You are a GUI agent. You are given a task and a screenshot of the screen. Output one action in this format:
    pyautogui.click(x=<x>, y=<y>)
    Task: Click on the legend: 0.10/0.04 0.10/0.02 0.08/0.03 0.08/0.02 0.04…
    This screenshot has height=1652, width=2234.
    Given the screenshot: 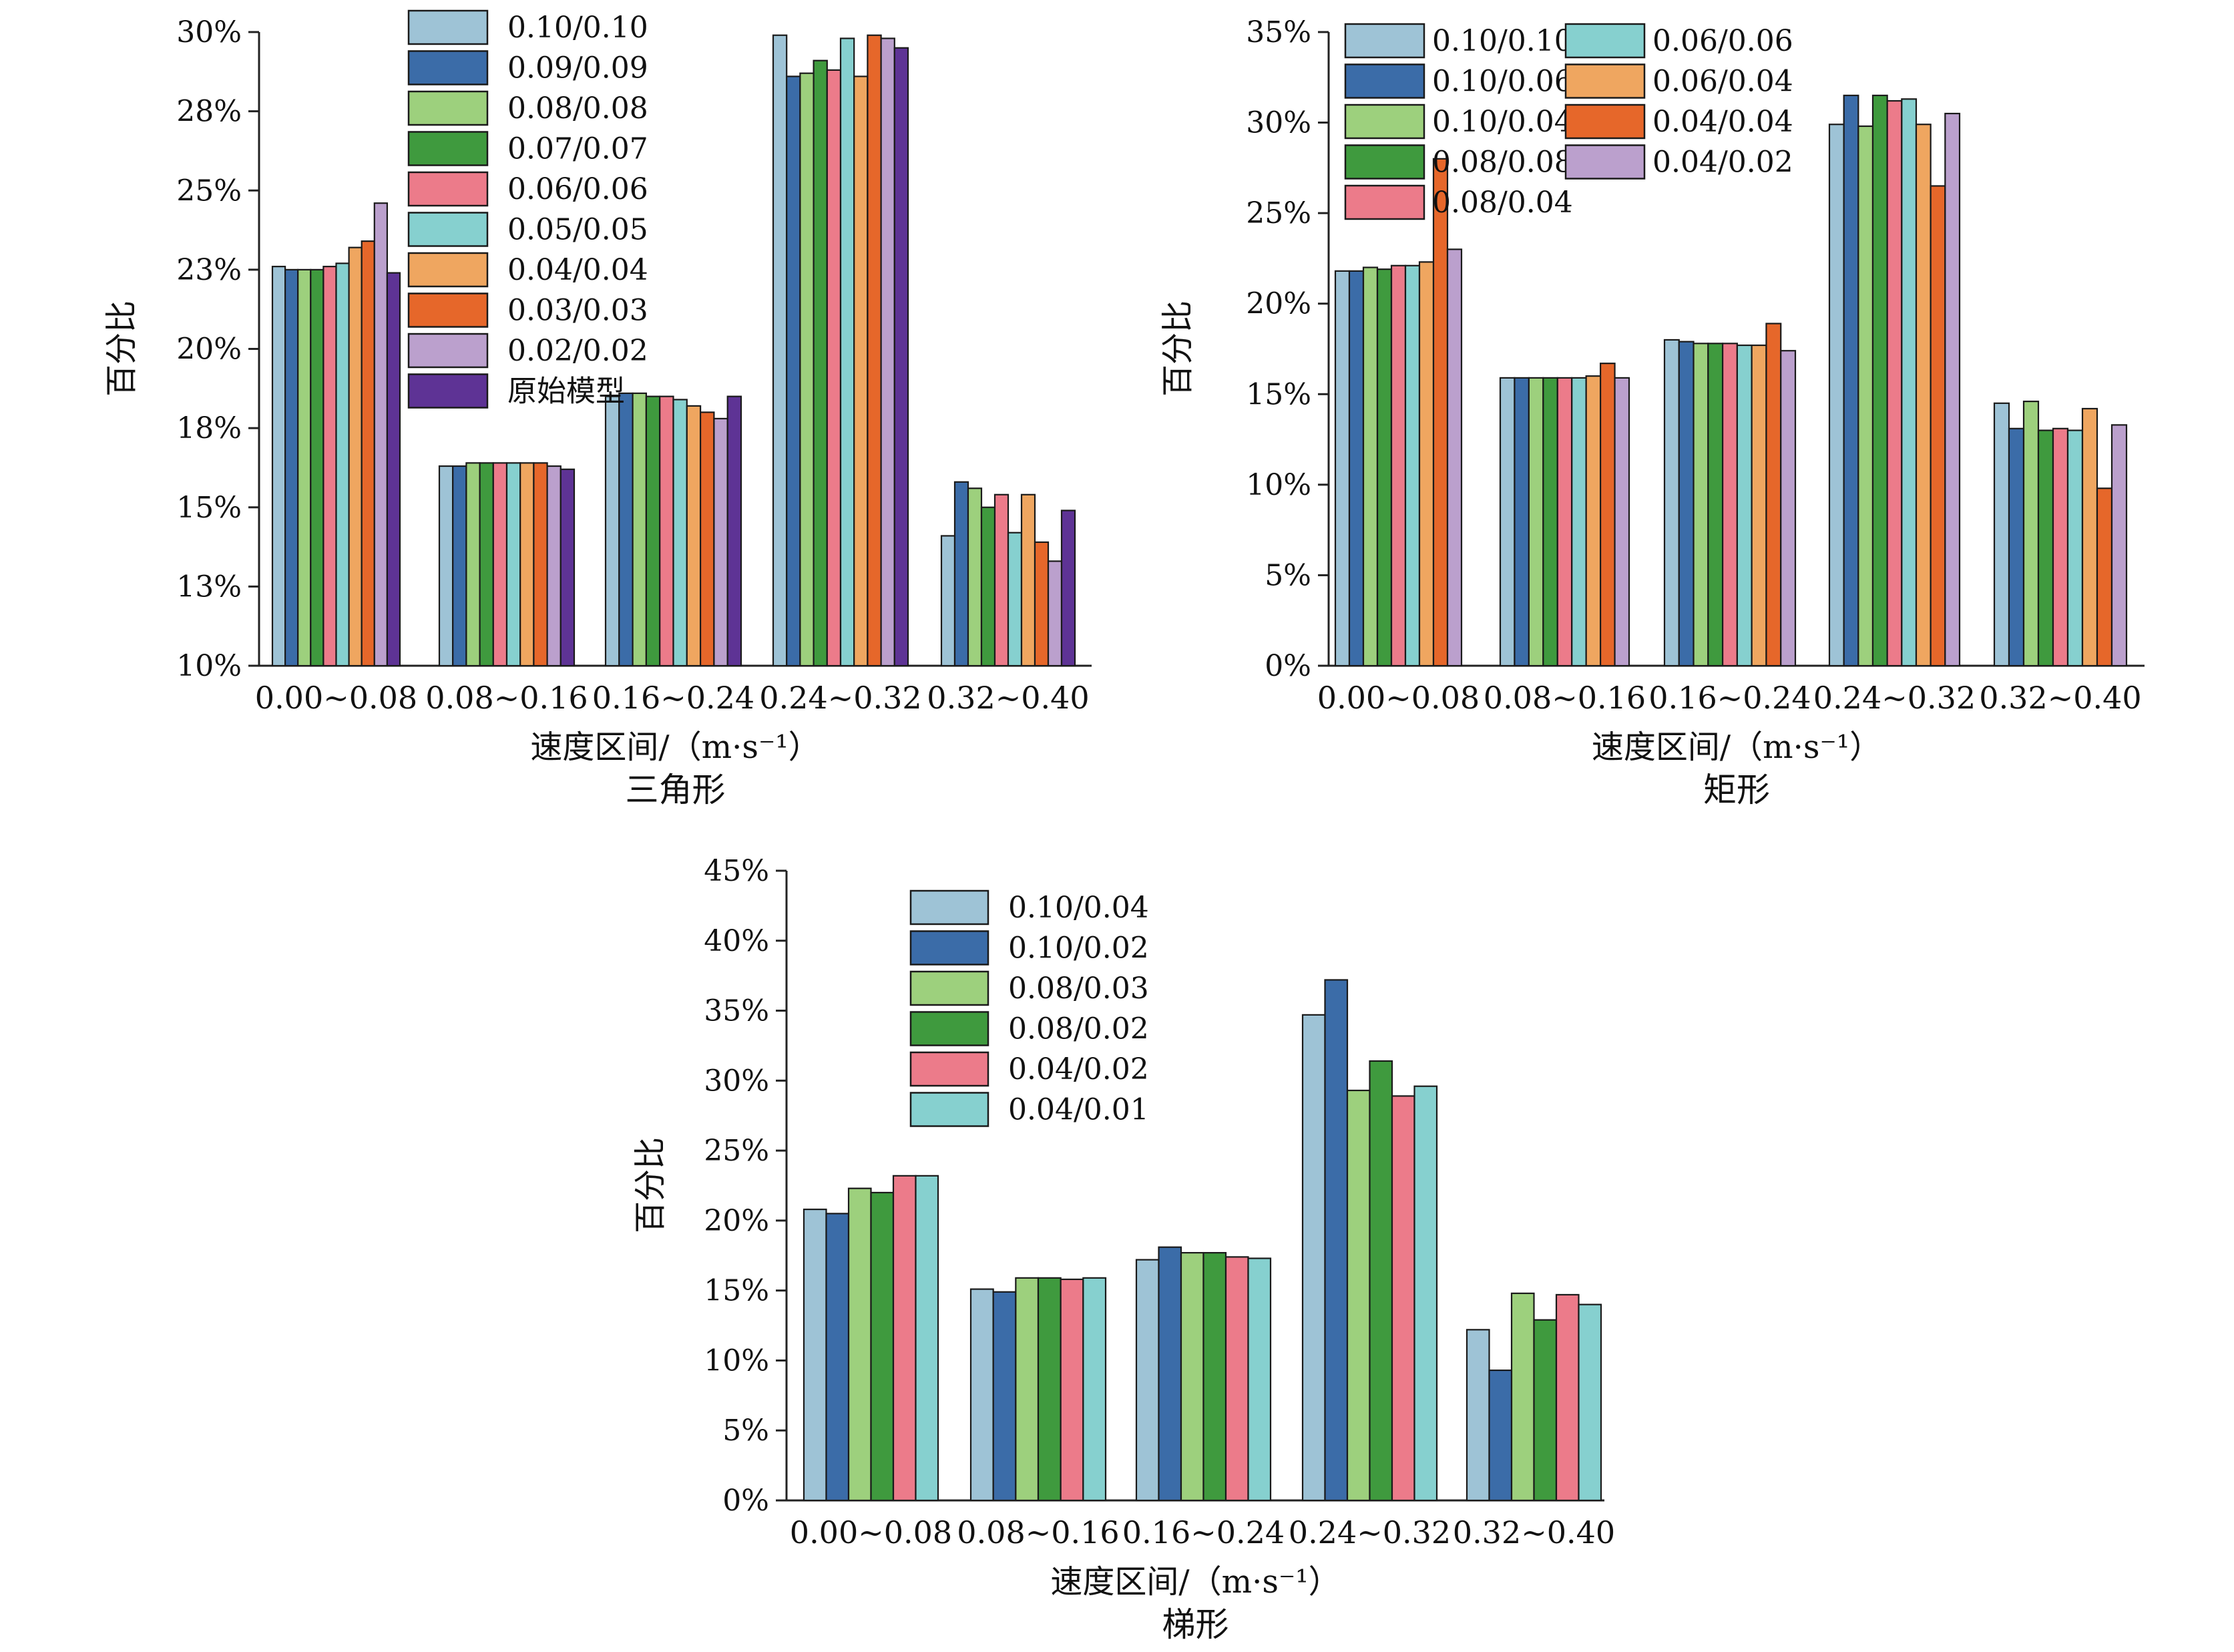 What is the action you would take?
    pyautogui.click(x=1029, y=1008)
    